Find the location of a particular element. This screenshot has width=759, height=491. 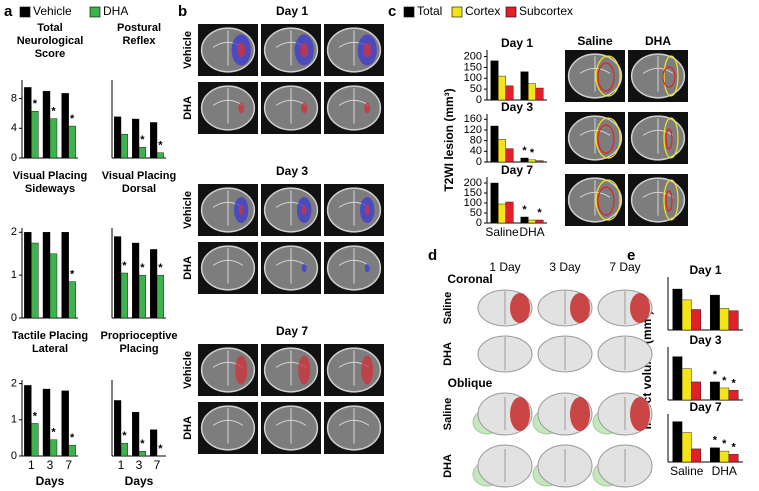

y-tick-label: 80 is located at coordinates (476, 141).